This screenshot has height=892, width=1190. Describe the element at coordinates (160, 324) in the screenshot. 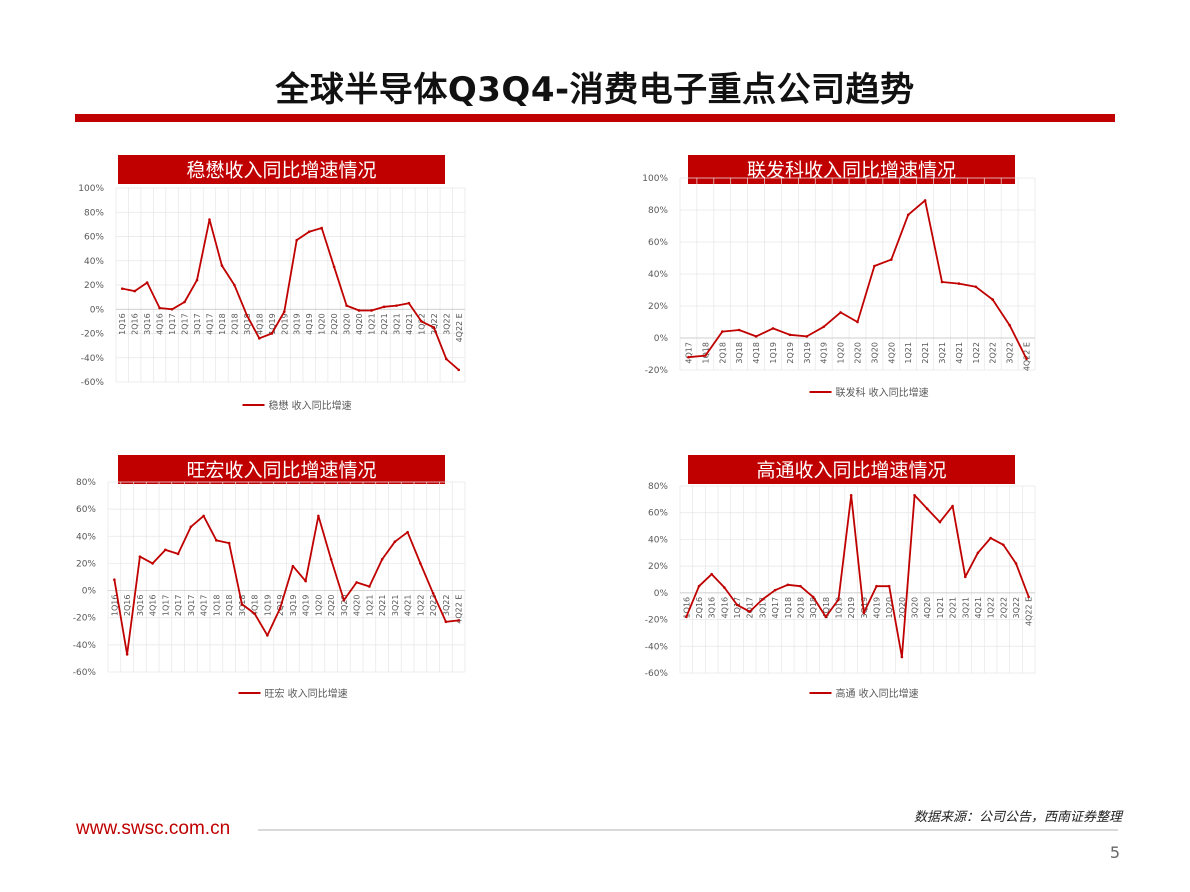

I see `x-tick-label: 4Q16` at that location.